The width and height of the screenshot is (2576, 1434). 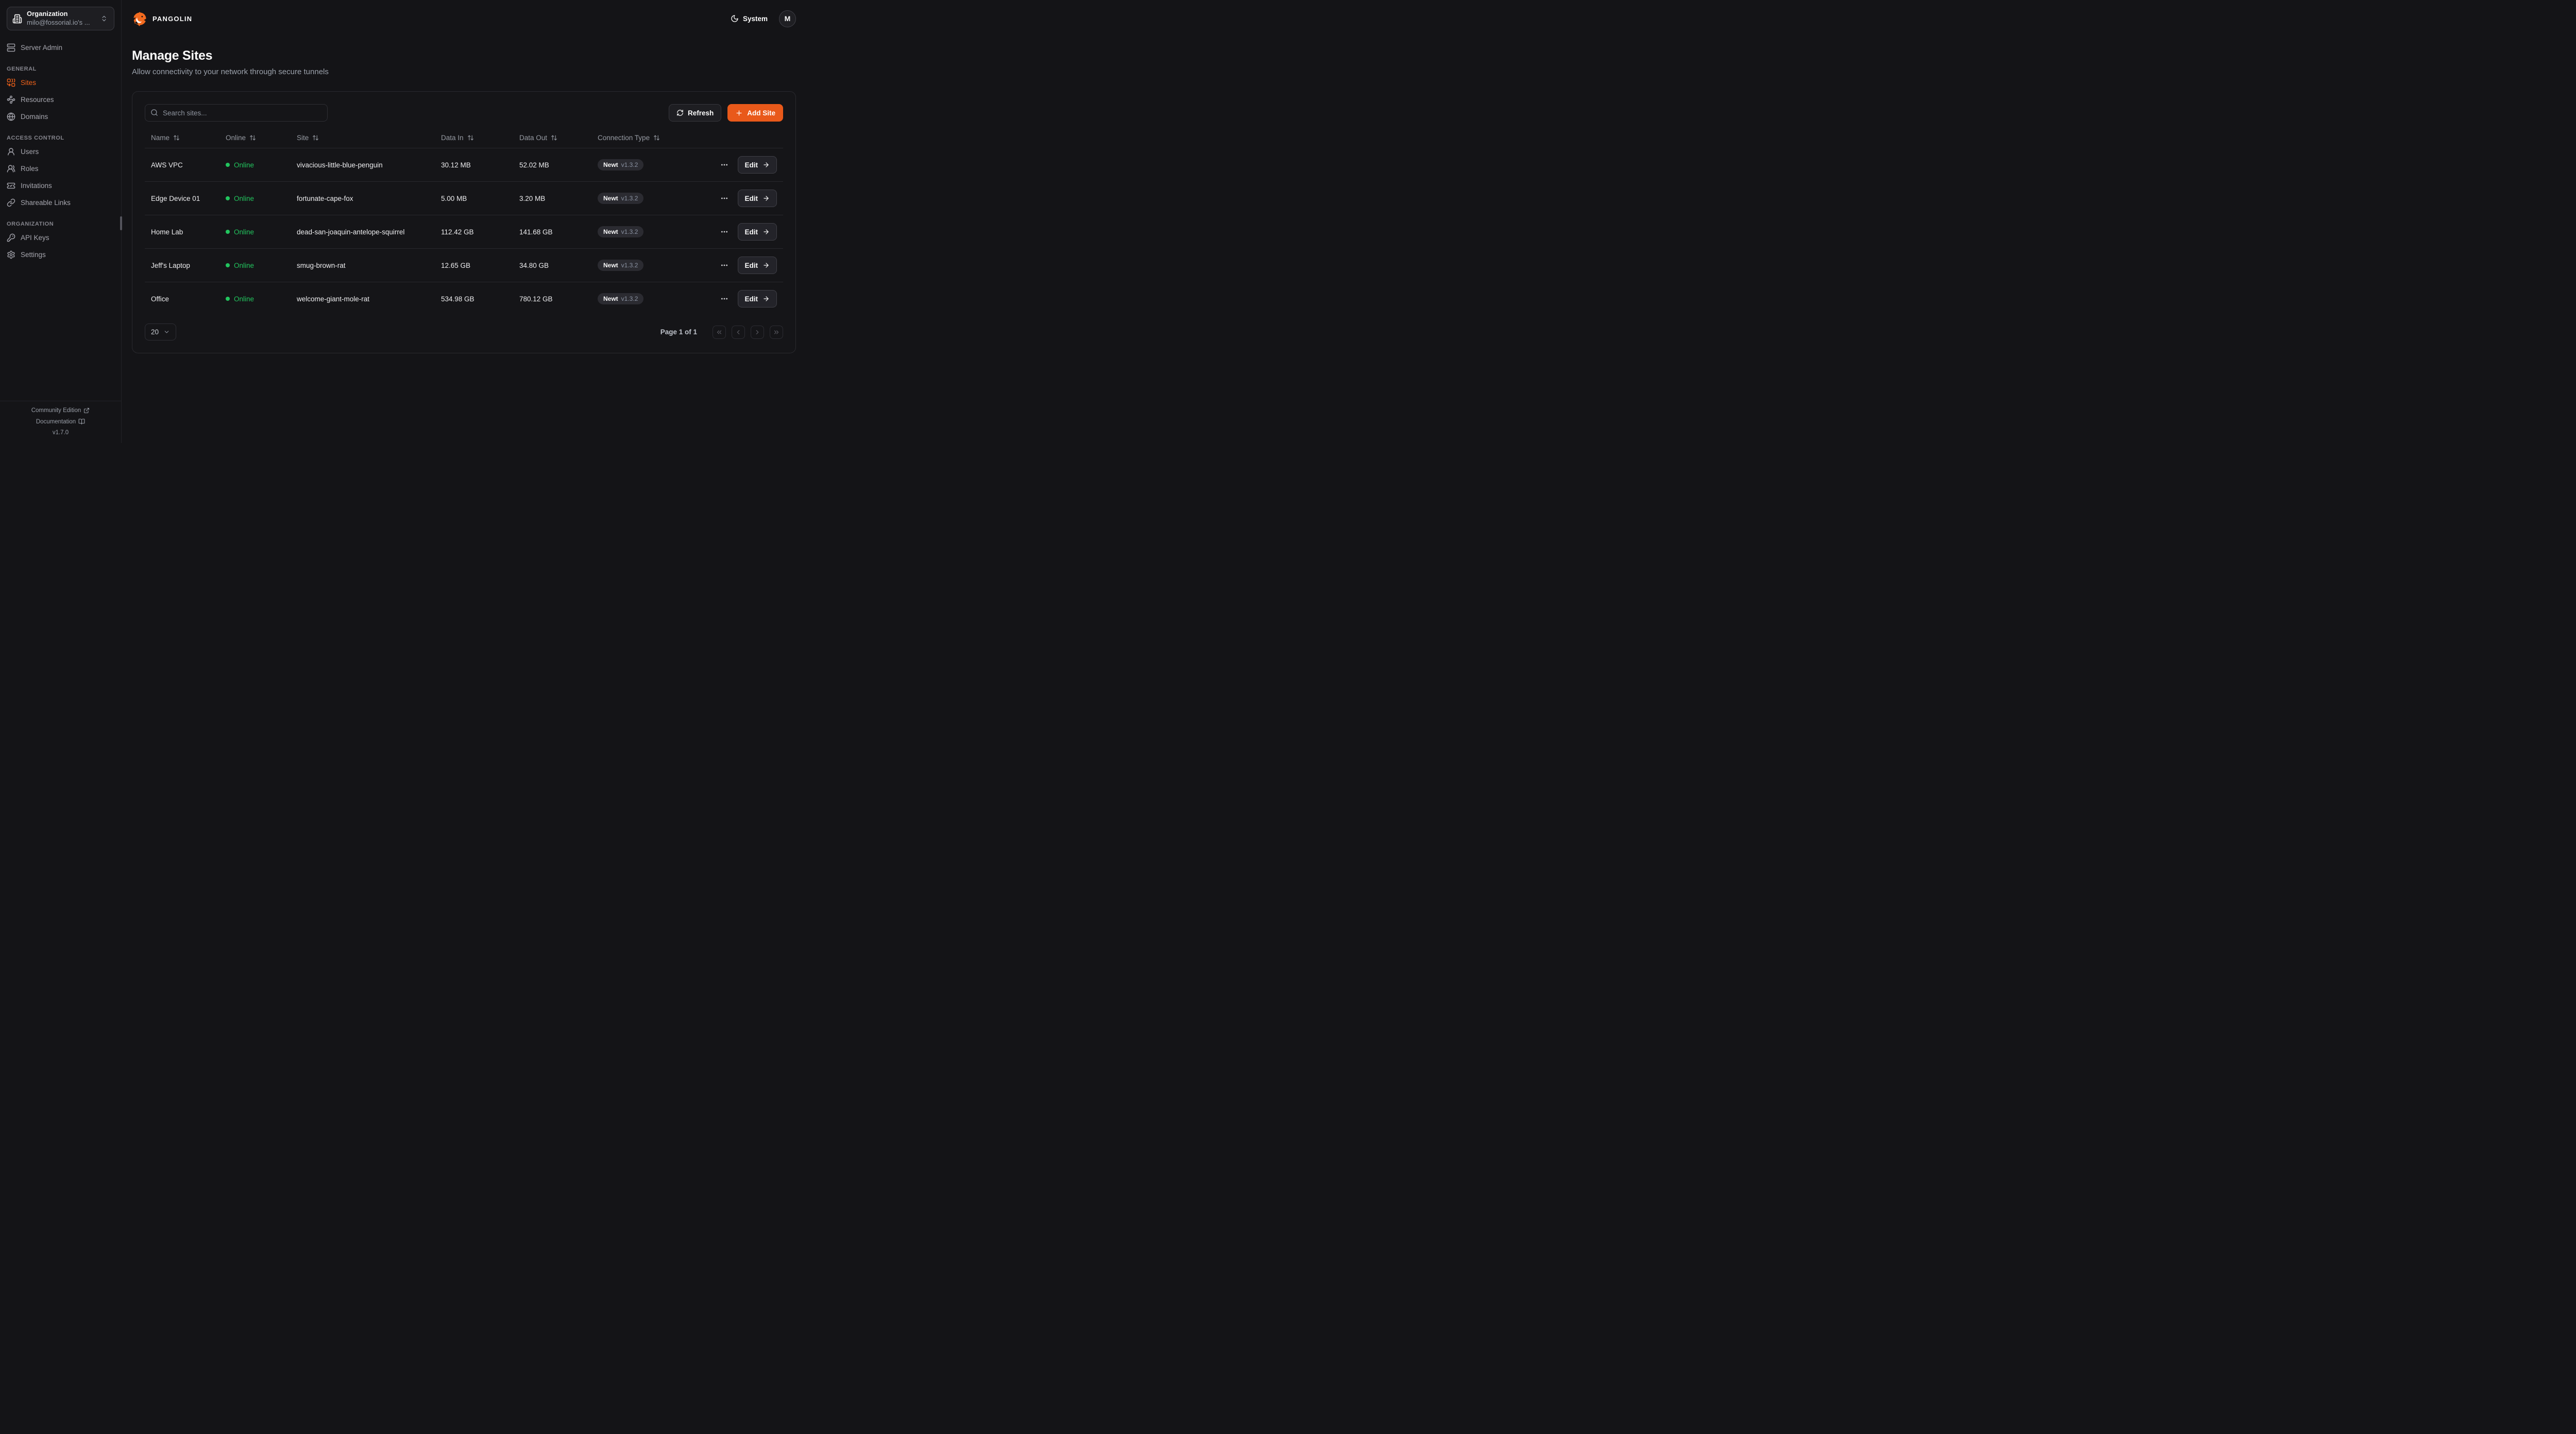 What do you see at coordinates (165, 138) in the screenshot?
I see `column-header-name: Name` at bounding box center [165, 138].